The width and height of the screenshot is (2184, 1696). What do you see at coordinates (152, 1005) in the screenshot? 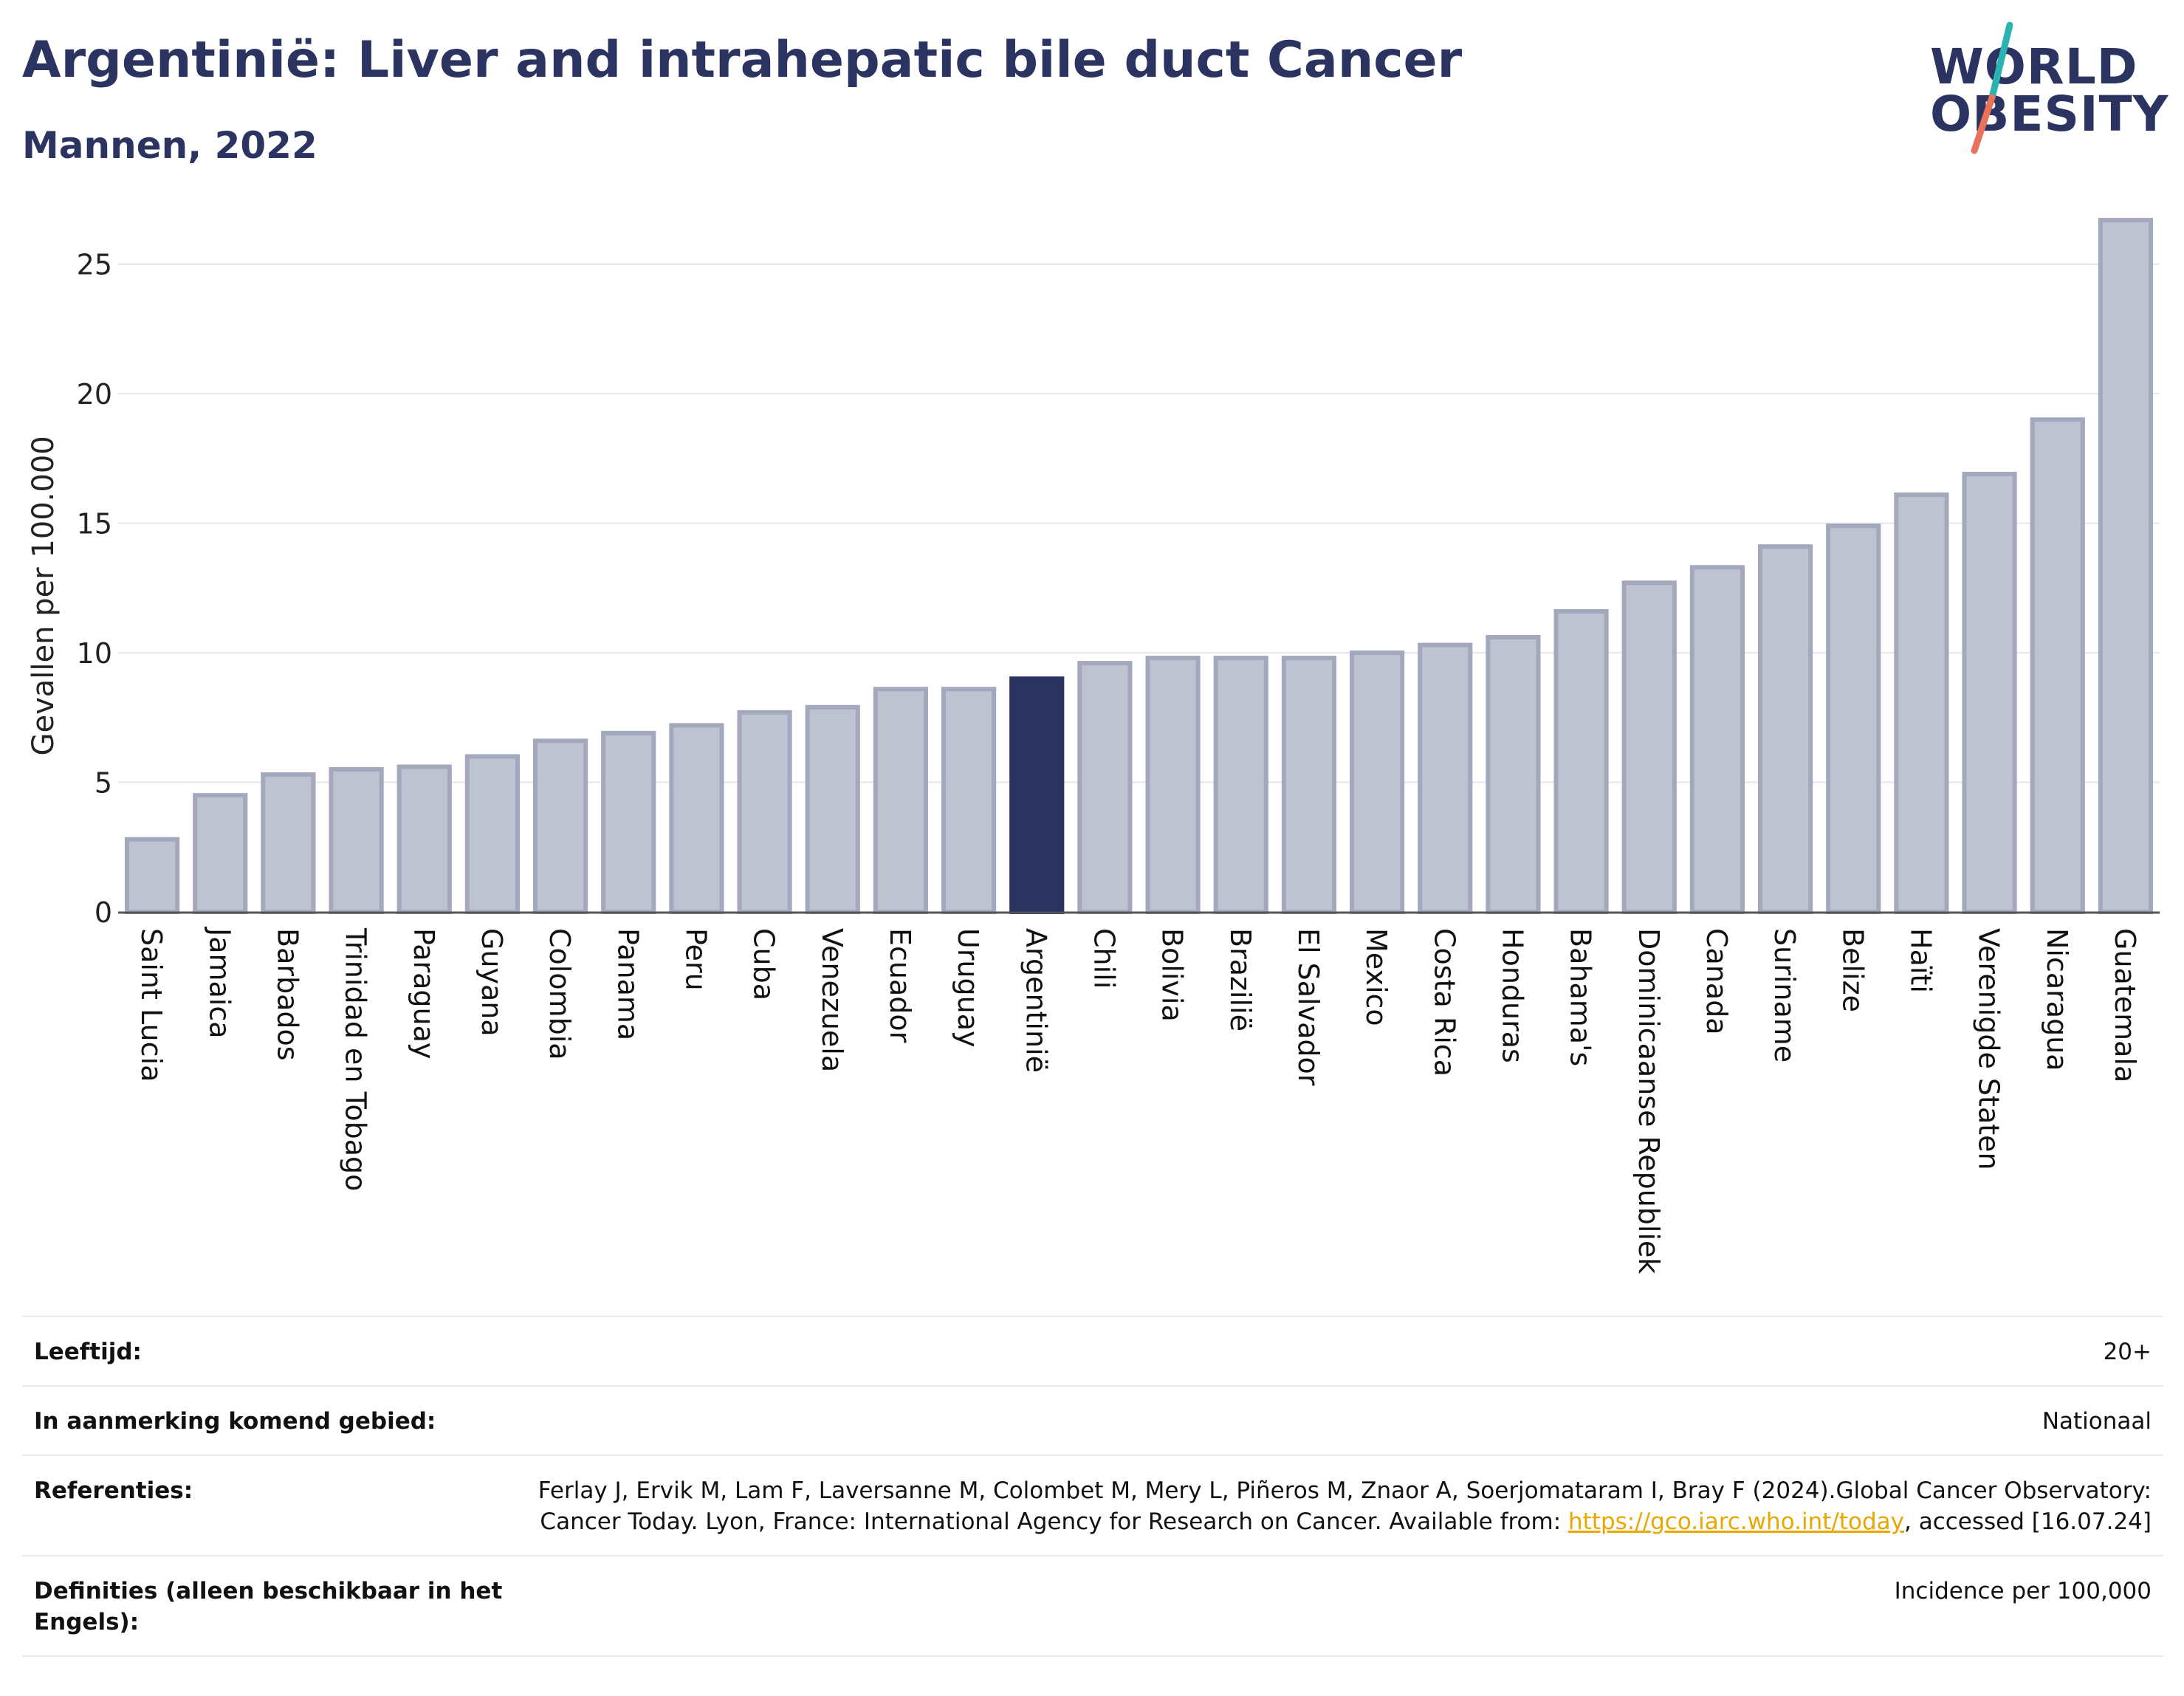
I see `x-tick-label: Saint Lucia` at bounding box center [152, 1005].